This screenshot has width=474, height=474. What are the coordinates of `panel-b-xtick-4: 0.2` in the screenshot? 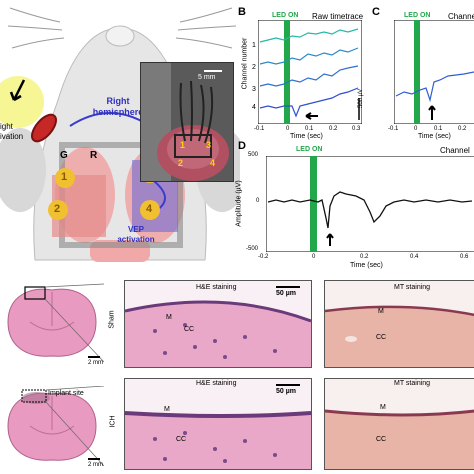 It's located at (333, 129).